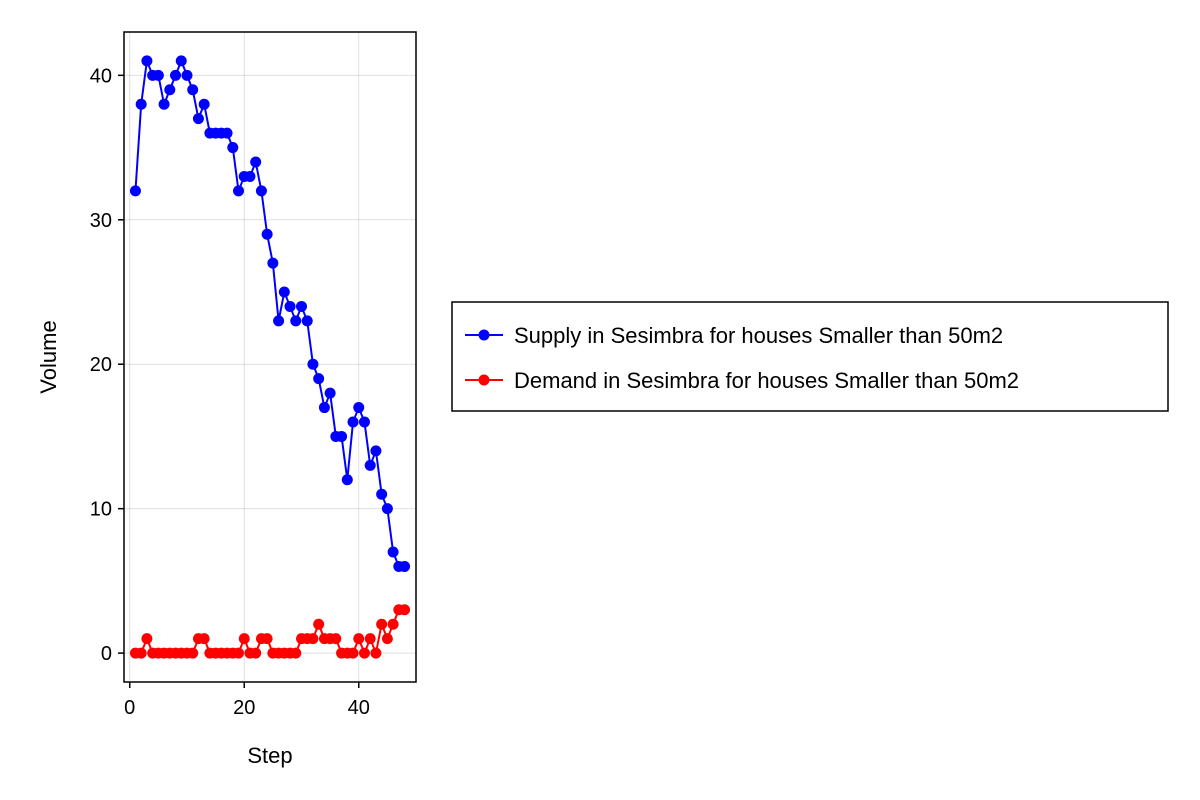 The height and width of the screenshot is (800, 1200). What do you see at coordinates (359, 708) in the screenshot?
I see `x-tick-label: 40` at bounding box center [359, 708].